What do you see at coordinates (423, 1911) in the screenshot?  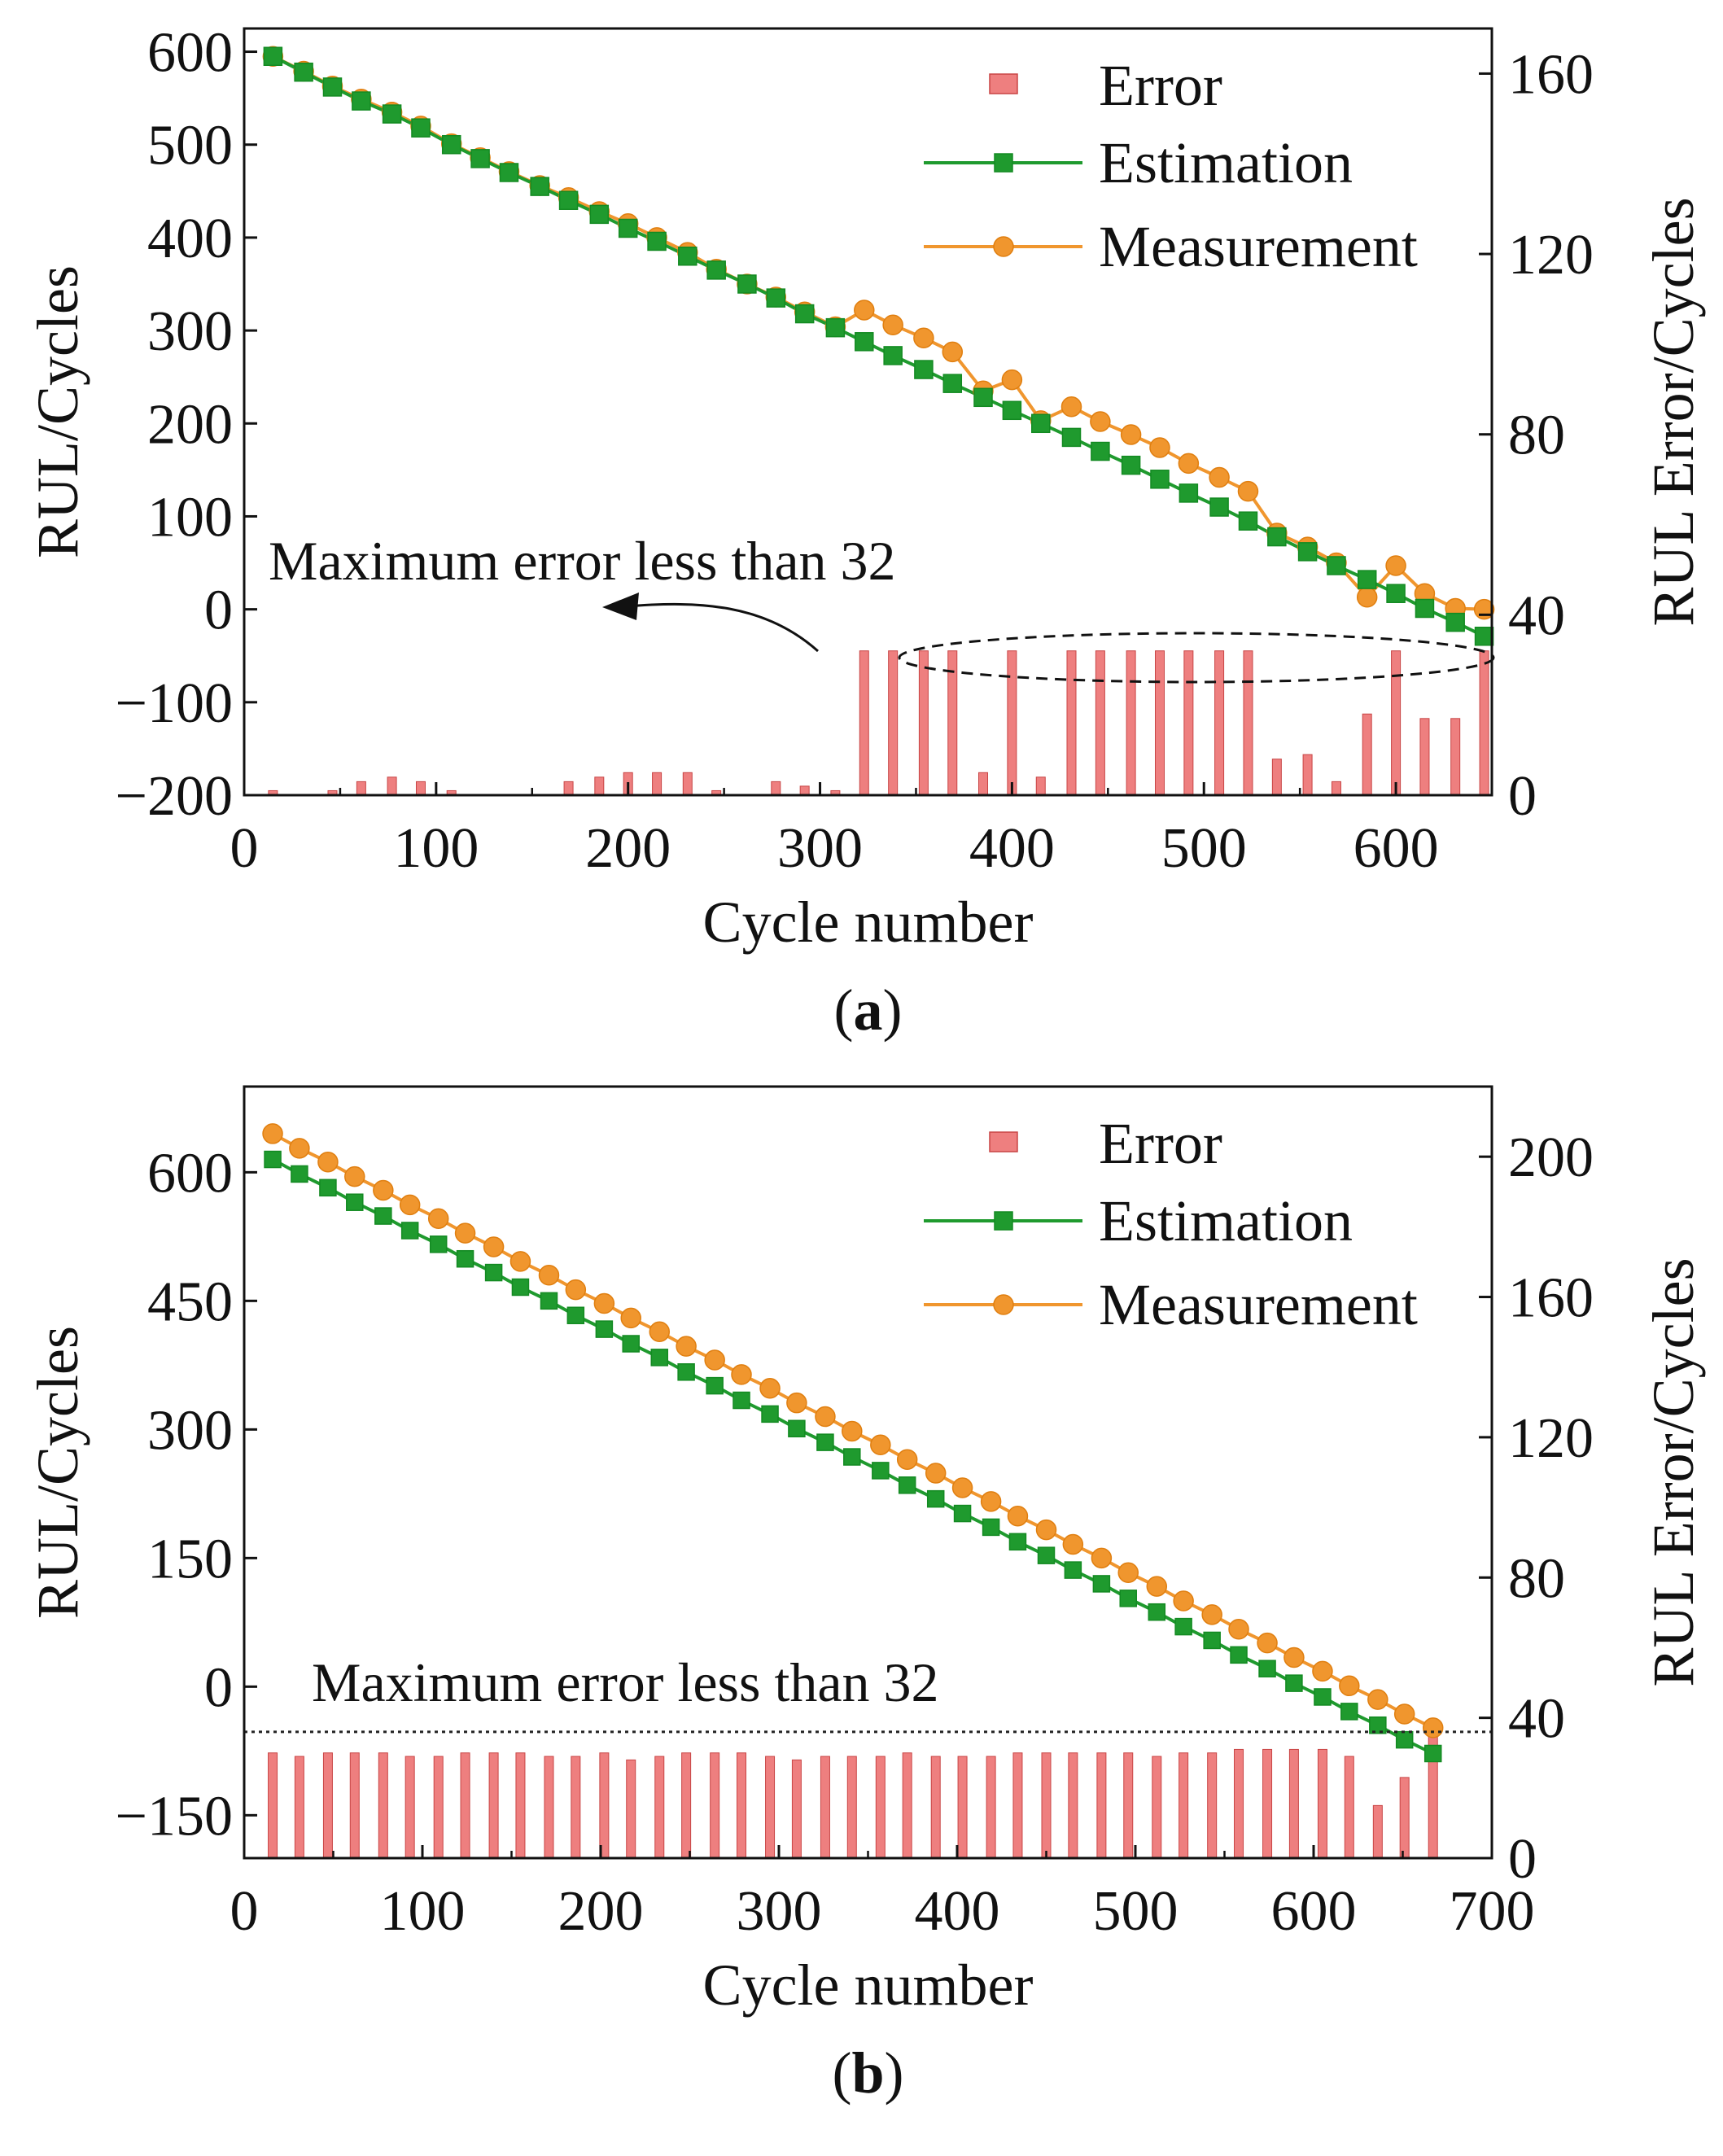 I see `x-tick-label: 100` at bounding box center [423, 1911].